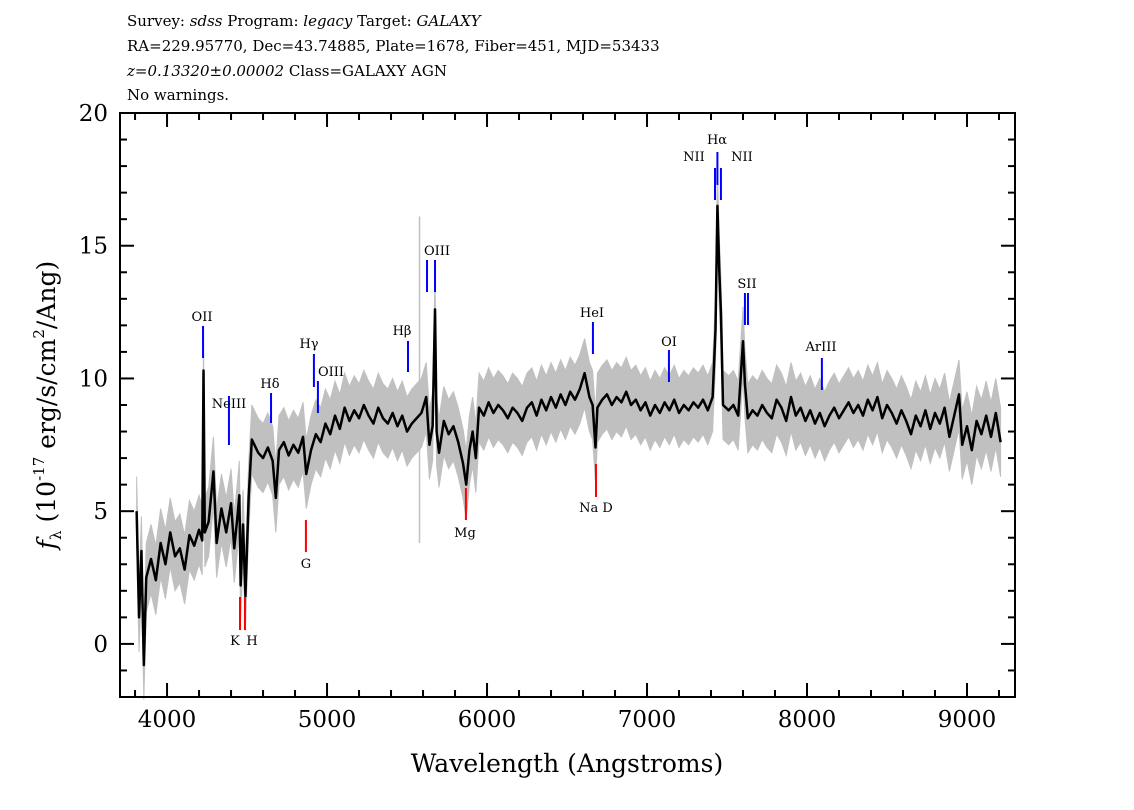  I want to click on y-label-symbol: f, so click(46, 543).